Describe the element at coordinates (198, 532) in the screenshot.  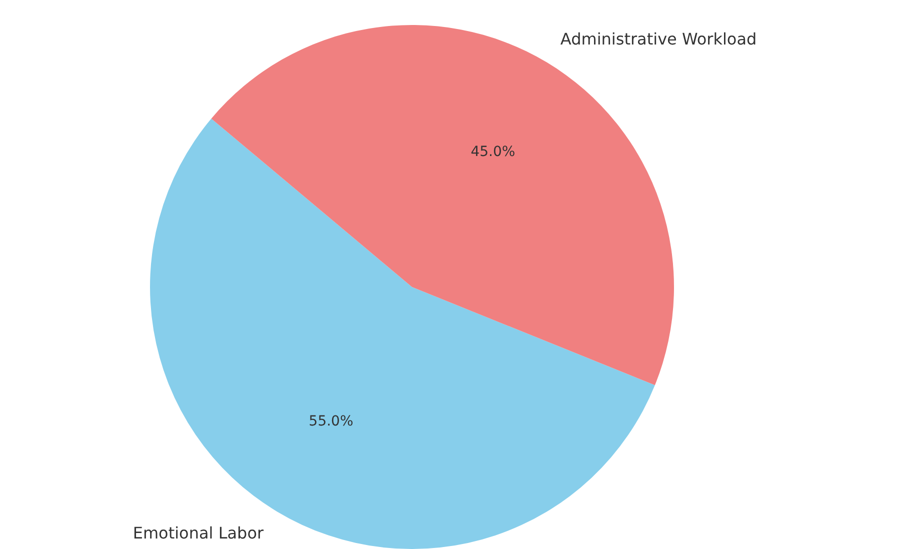
I see `slice-label: Emotional Labor` at that location.